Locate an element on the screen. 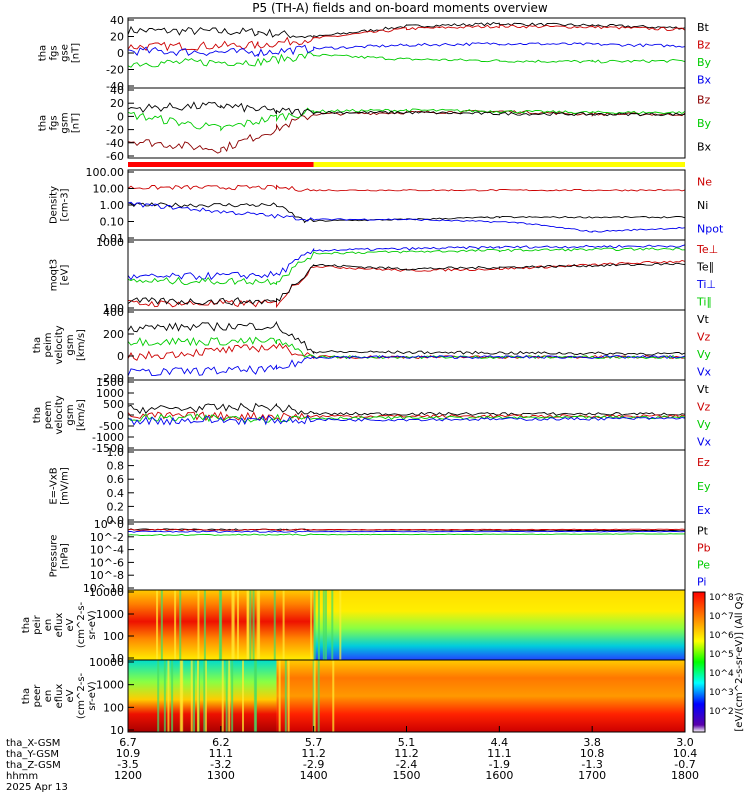 This screenshot has height=800, width=750. legend-entry: Bz is located at coordinates (704, 44).